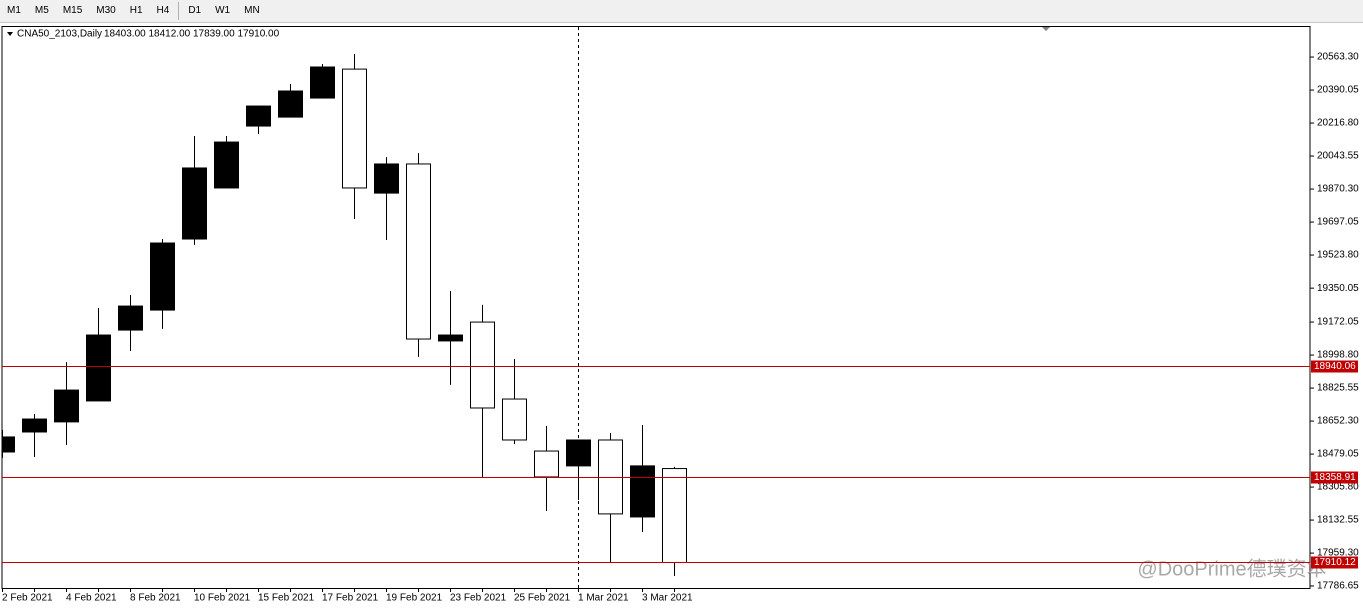  I want to click on y-tick-label: 20043.55, so click(1338, 156).